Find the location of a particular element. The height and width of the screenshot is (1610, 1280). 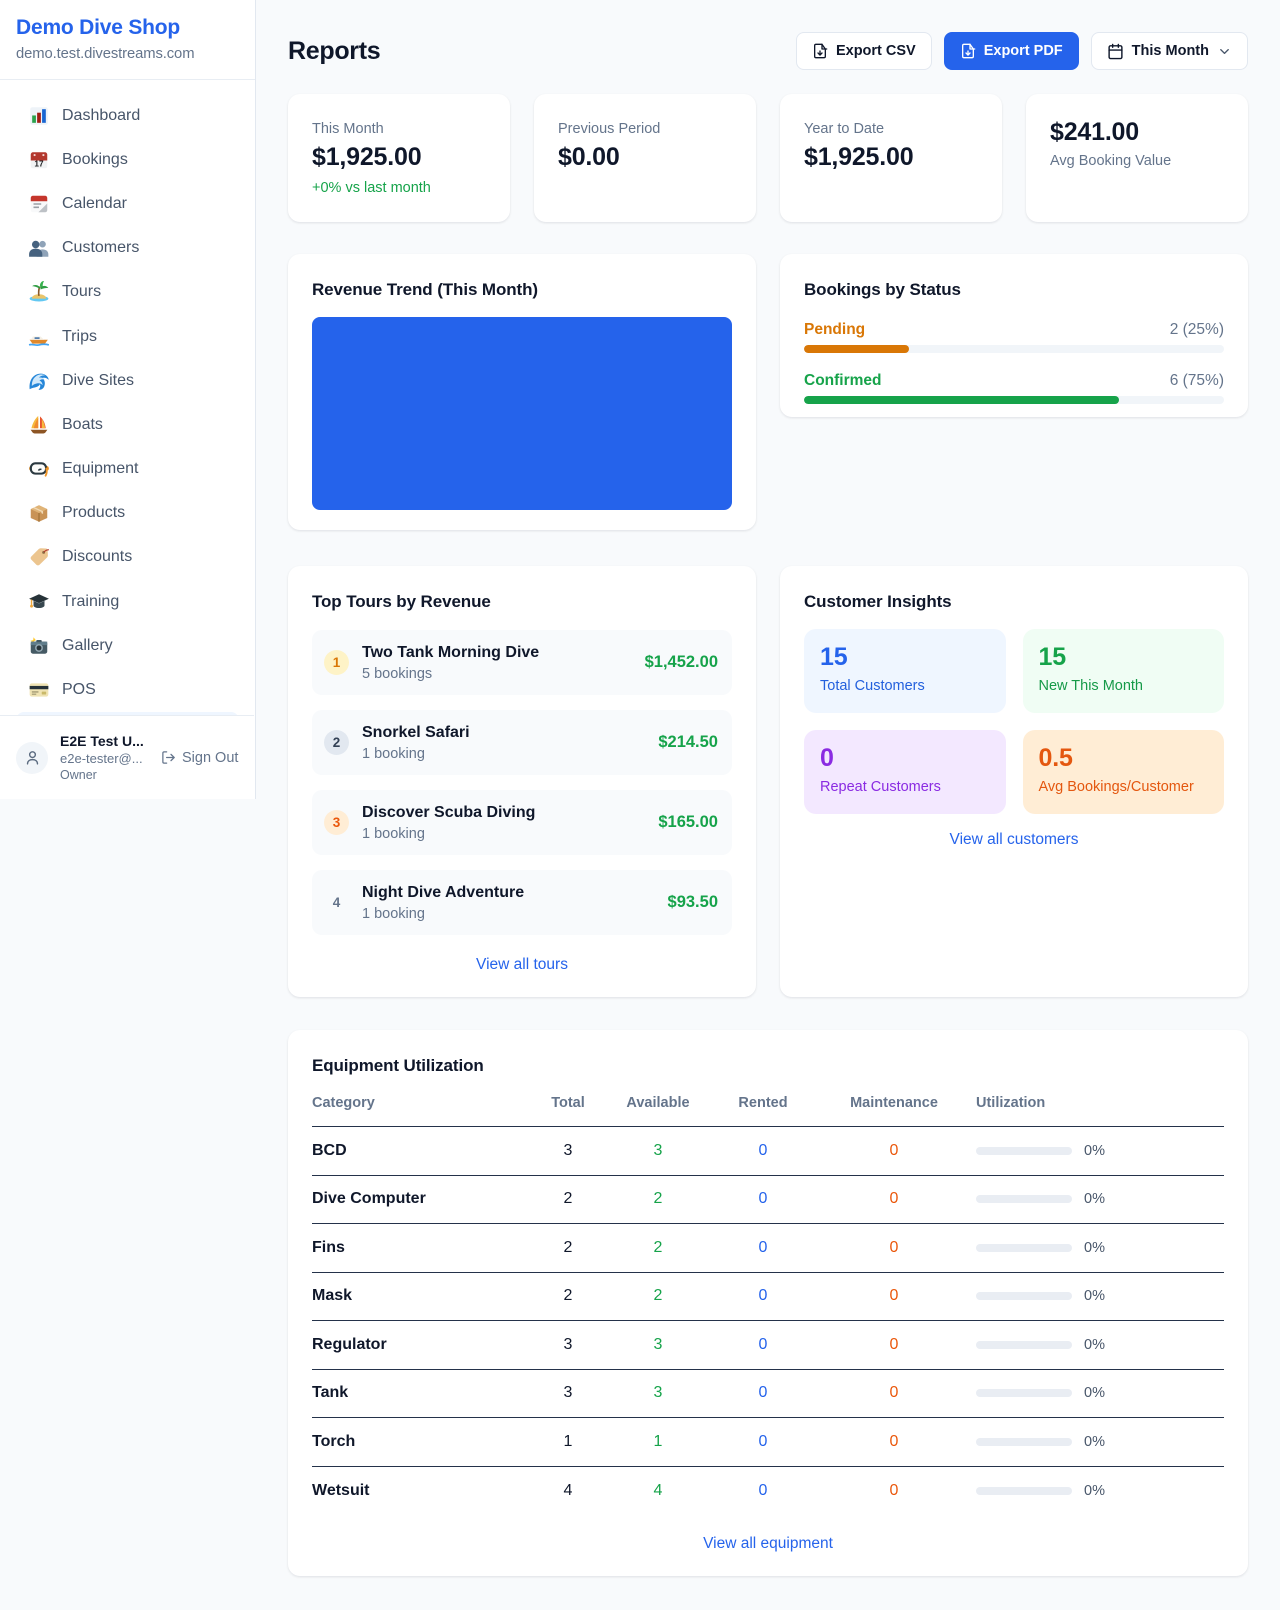

svg-text: 17 is located at coordinates (39, 163).